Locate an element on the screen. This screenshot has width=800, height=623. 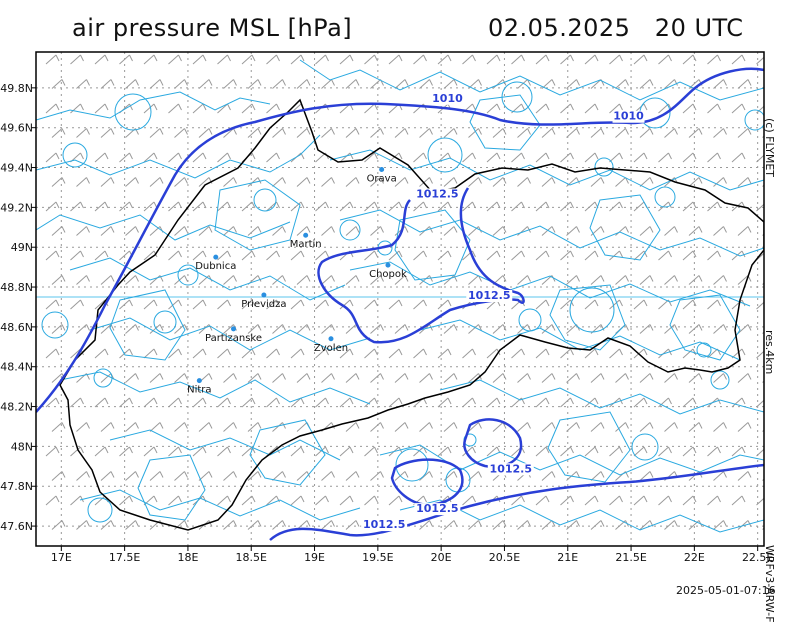
x-tick-label: 20.5E is located at coordinates (504, 557).